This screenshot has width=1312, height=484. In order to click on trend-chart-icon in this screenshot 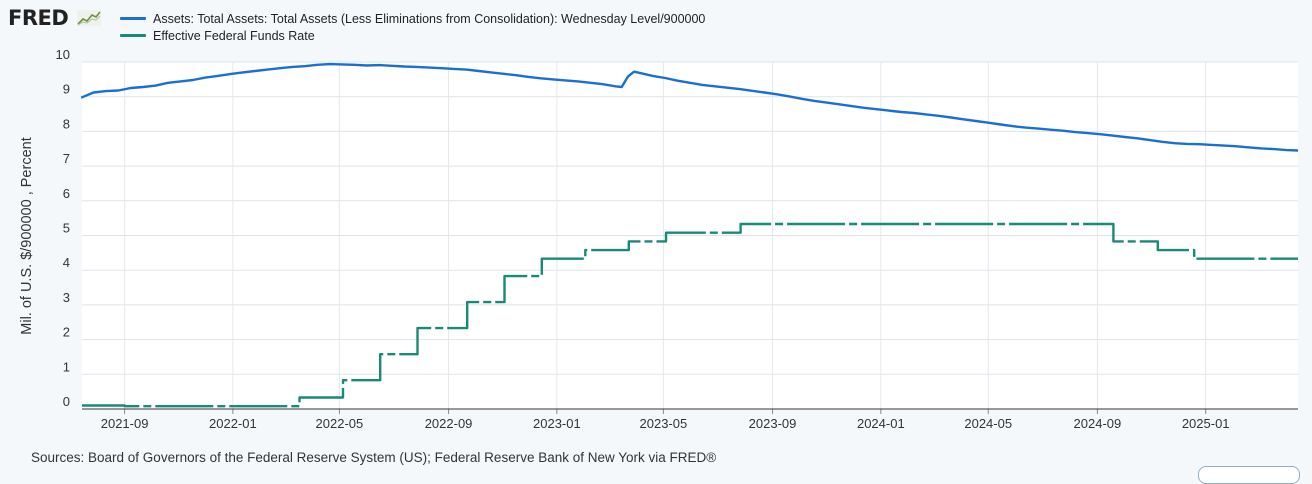, I will do `click(89, 18)`.